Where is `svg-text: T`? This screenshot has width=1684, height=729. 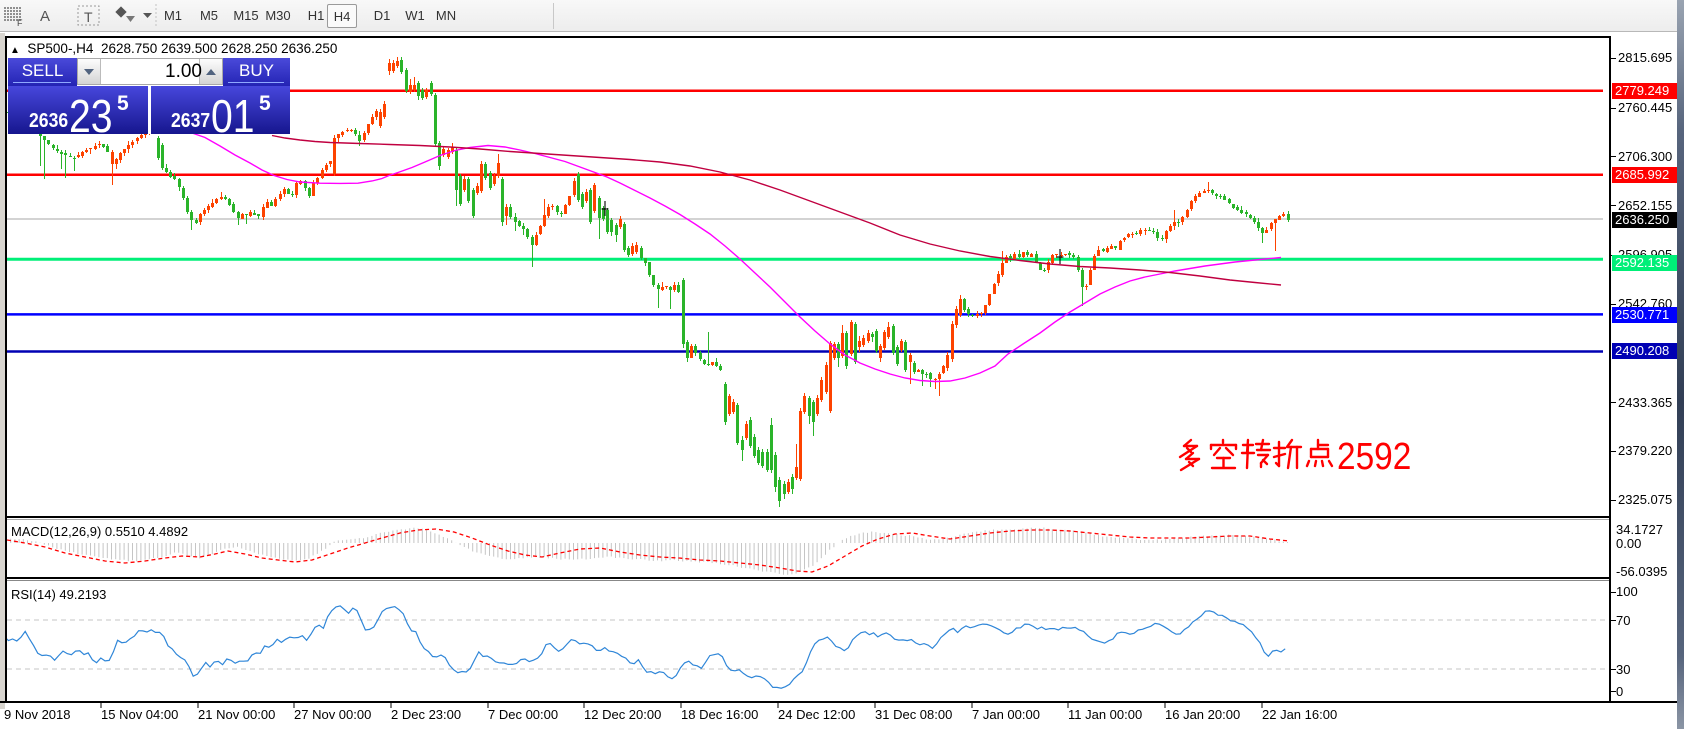
svg-text: T is located at coordinates (88, 17).